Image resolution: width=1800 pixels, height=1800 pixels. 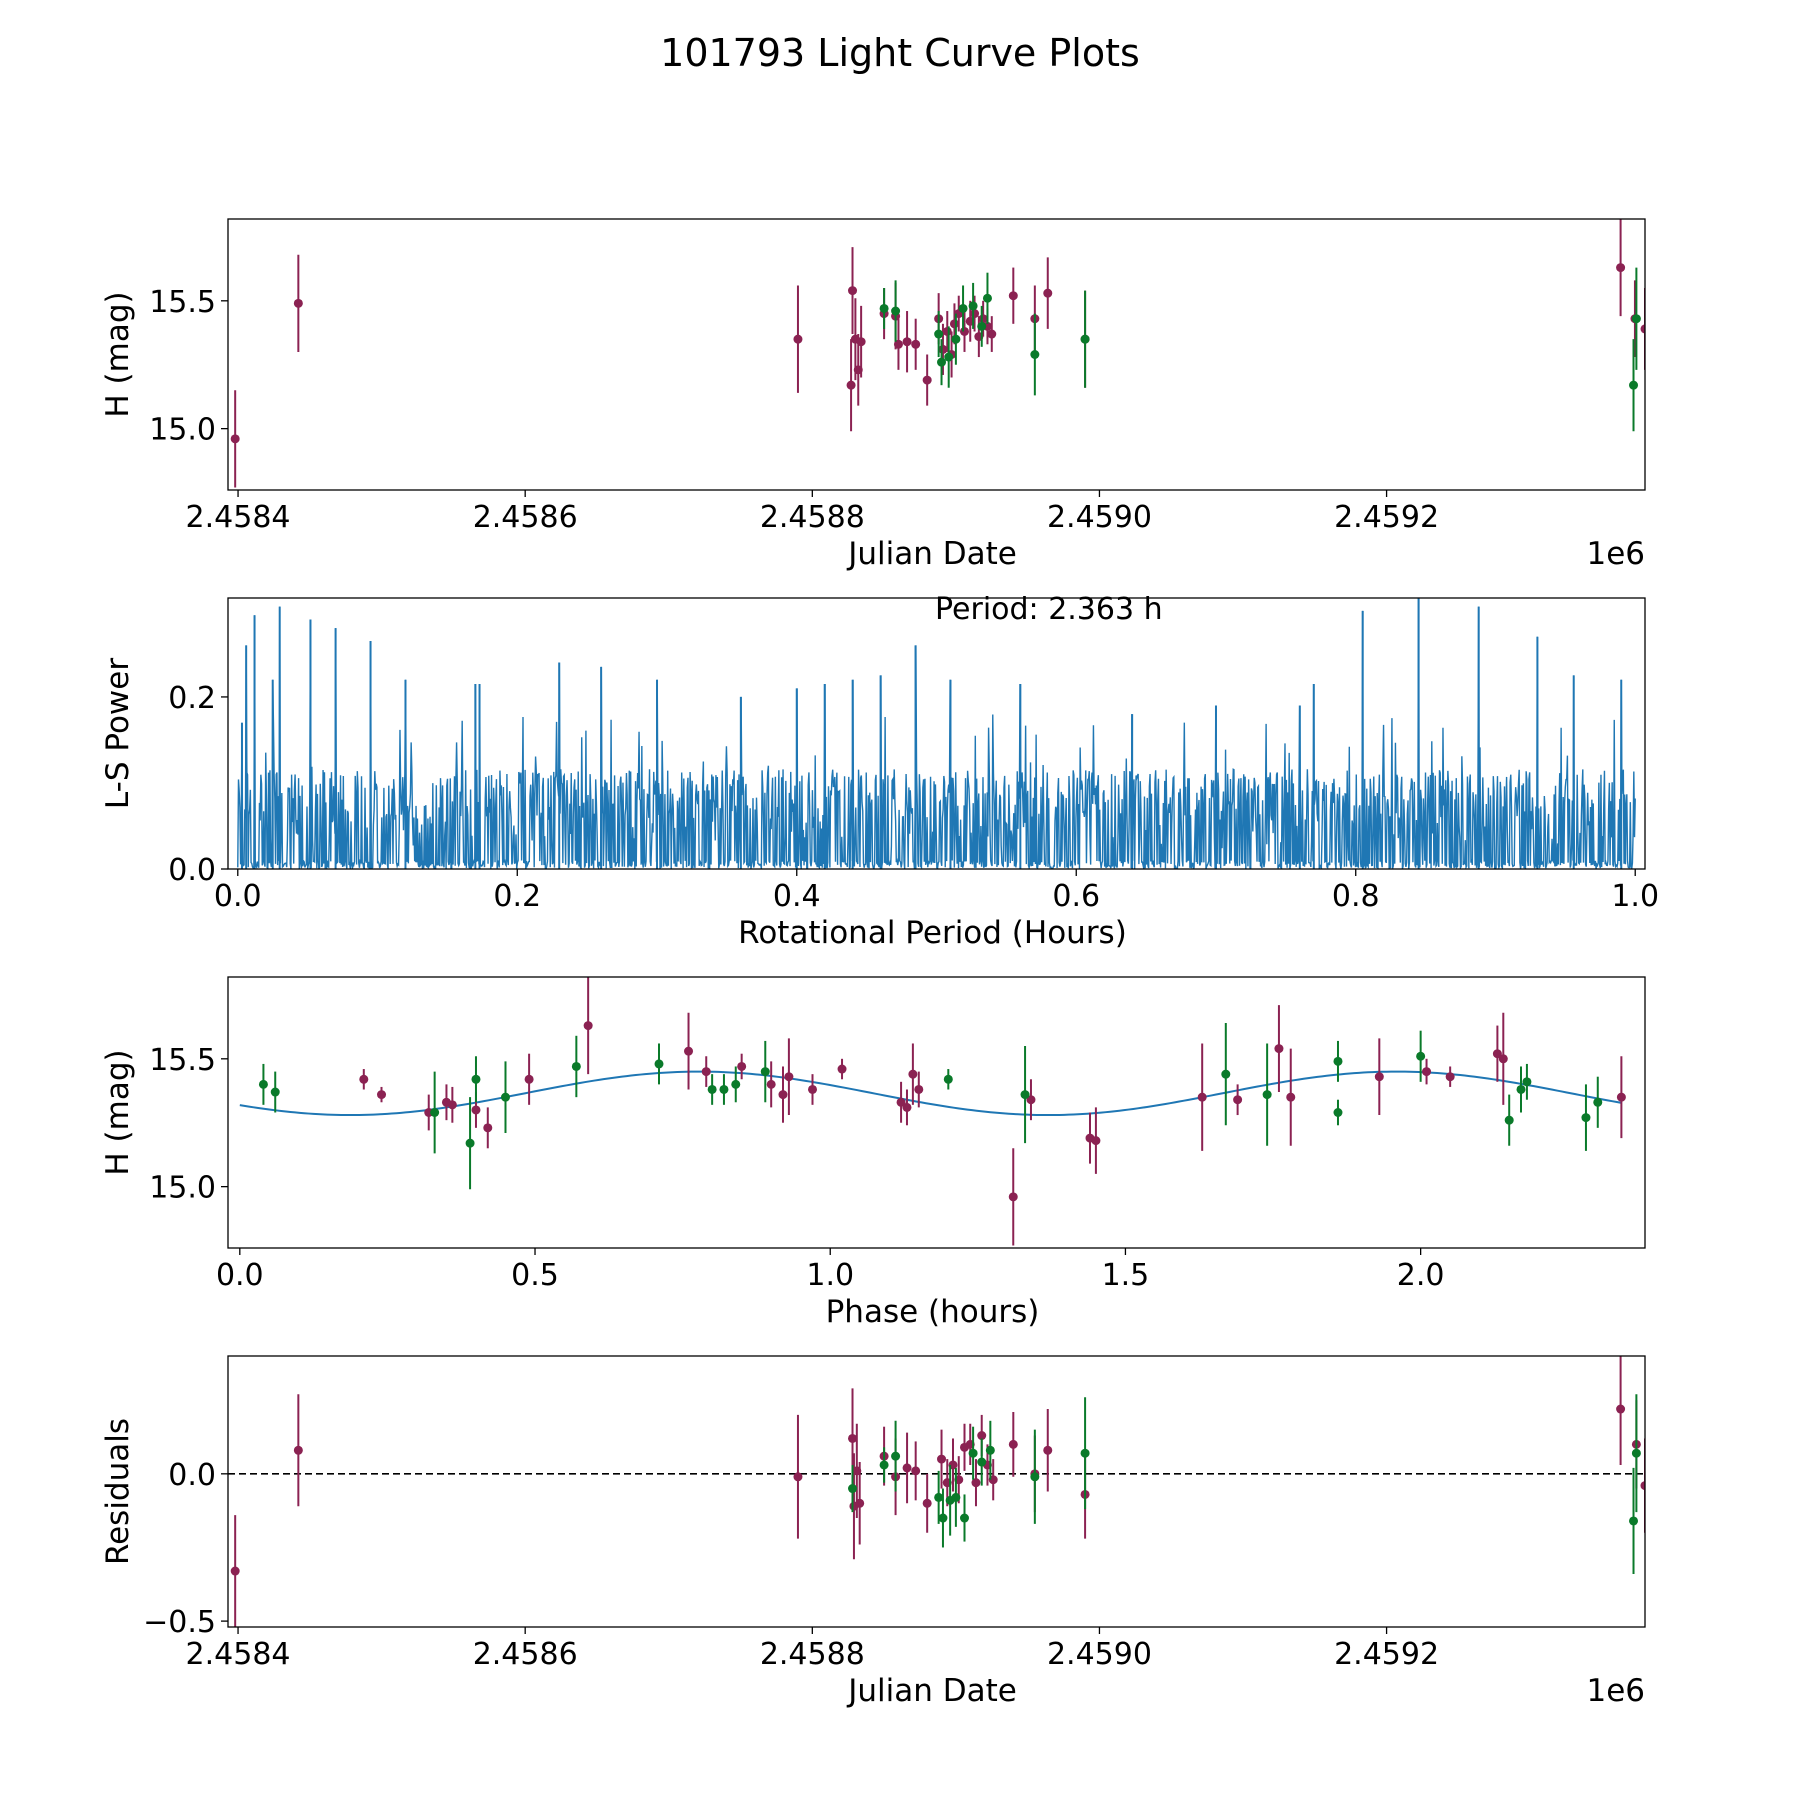 I want to click on residuals-plot-area, so click(x=936, y=1491).